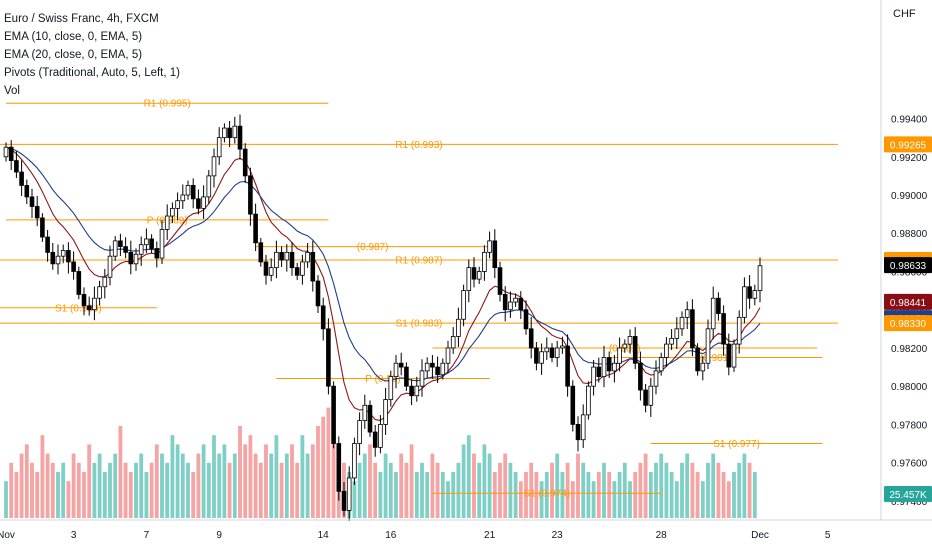 The width and height of the screenshot is (932, 550). Describe the element at coordinates (373, 247) in the screenshot. I see `pivot-label: (0.987)` at that location.